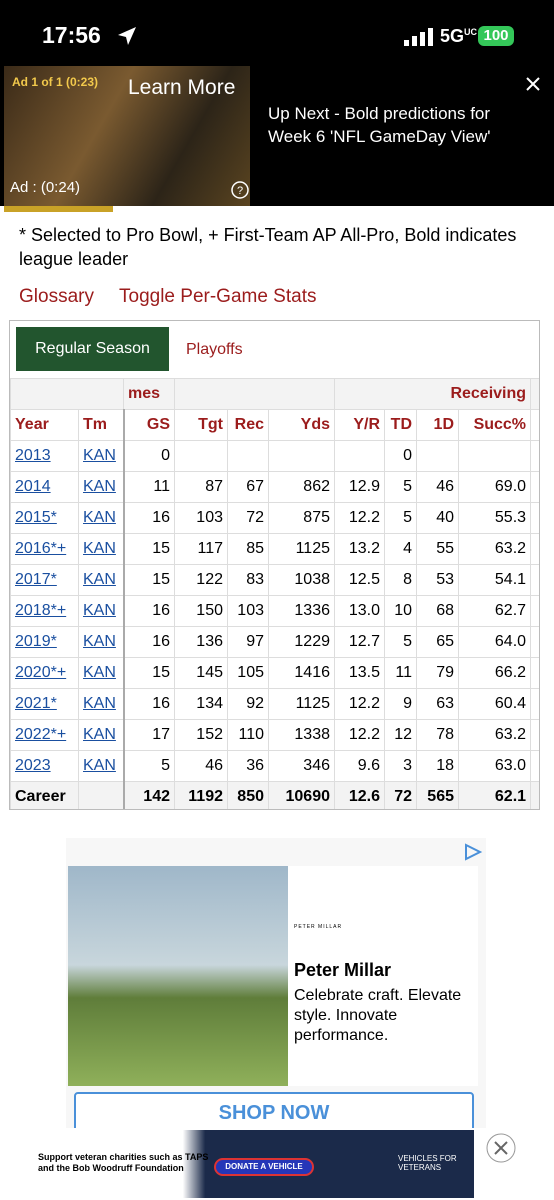  Describe the element at coordinates (274, 394) in the screenshot. I see `group-row: mes Receiving` at that location.